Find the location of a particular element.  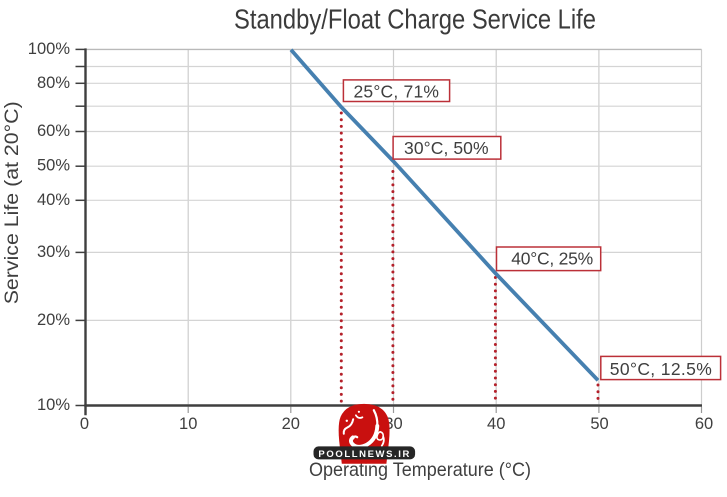

svg-text: 60 is located at coordinates (704, 424).